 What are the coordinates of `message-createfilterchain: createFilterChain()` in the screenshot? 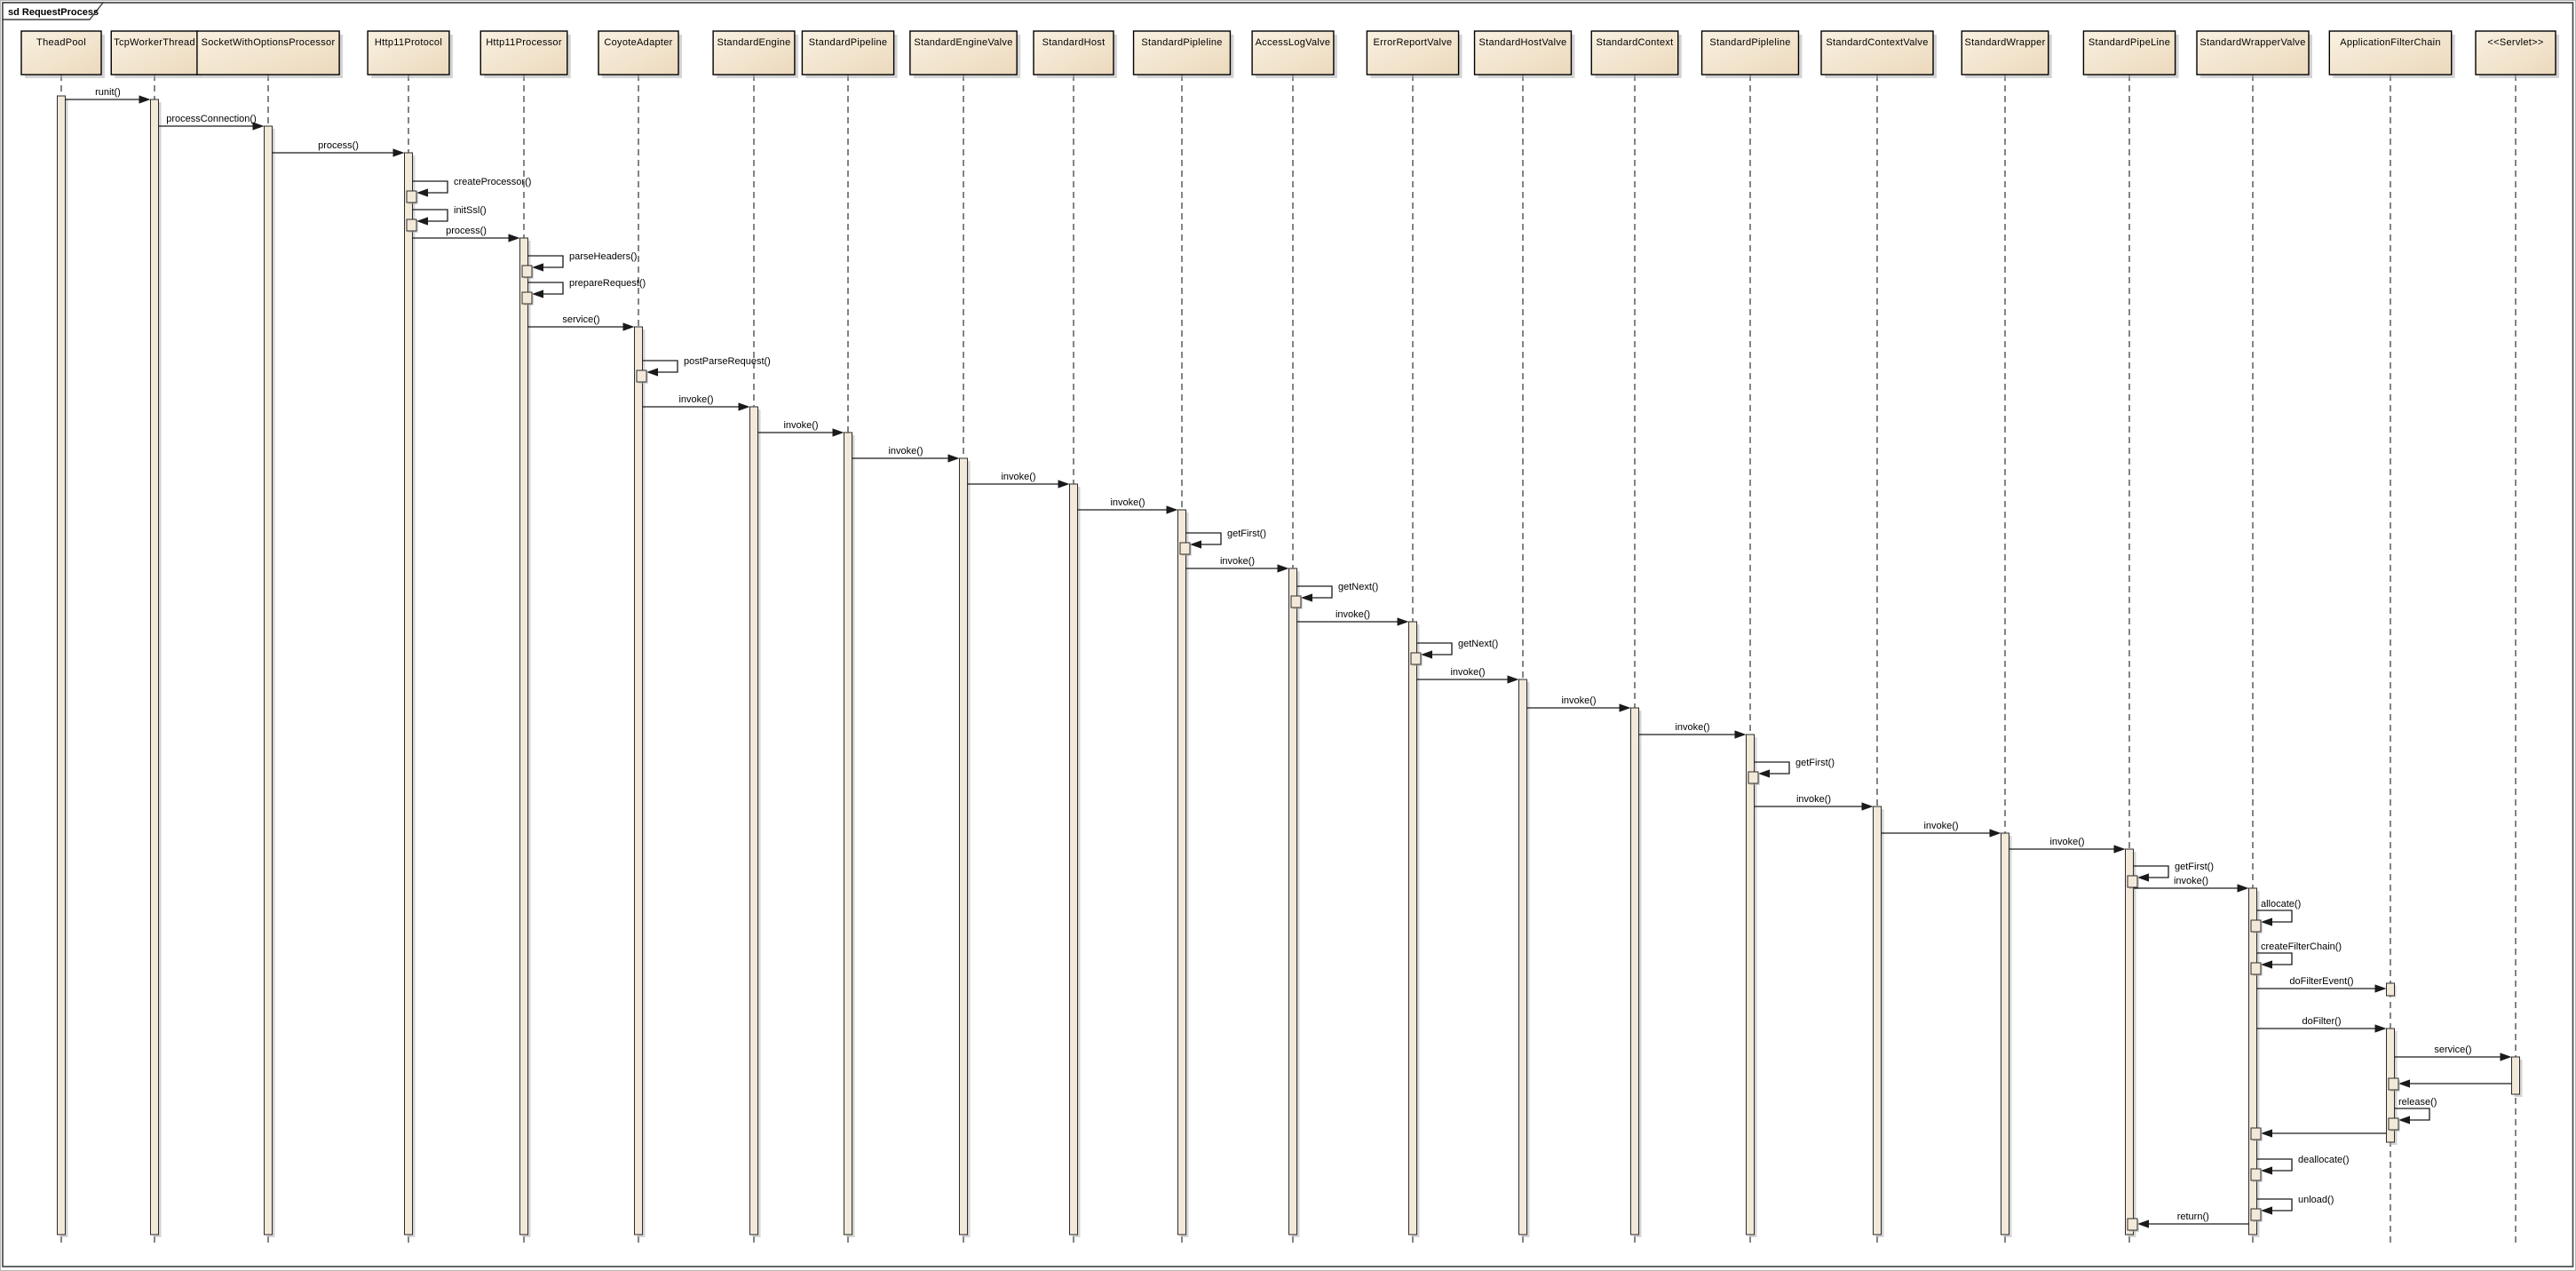 It's located at (2296, 959).